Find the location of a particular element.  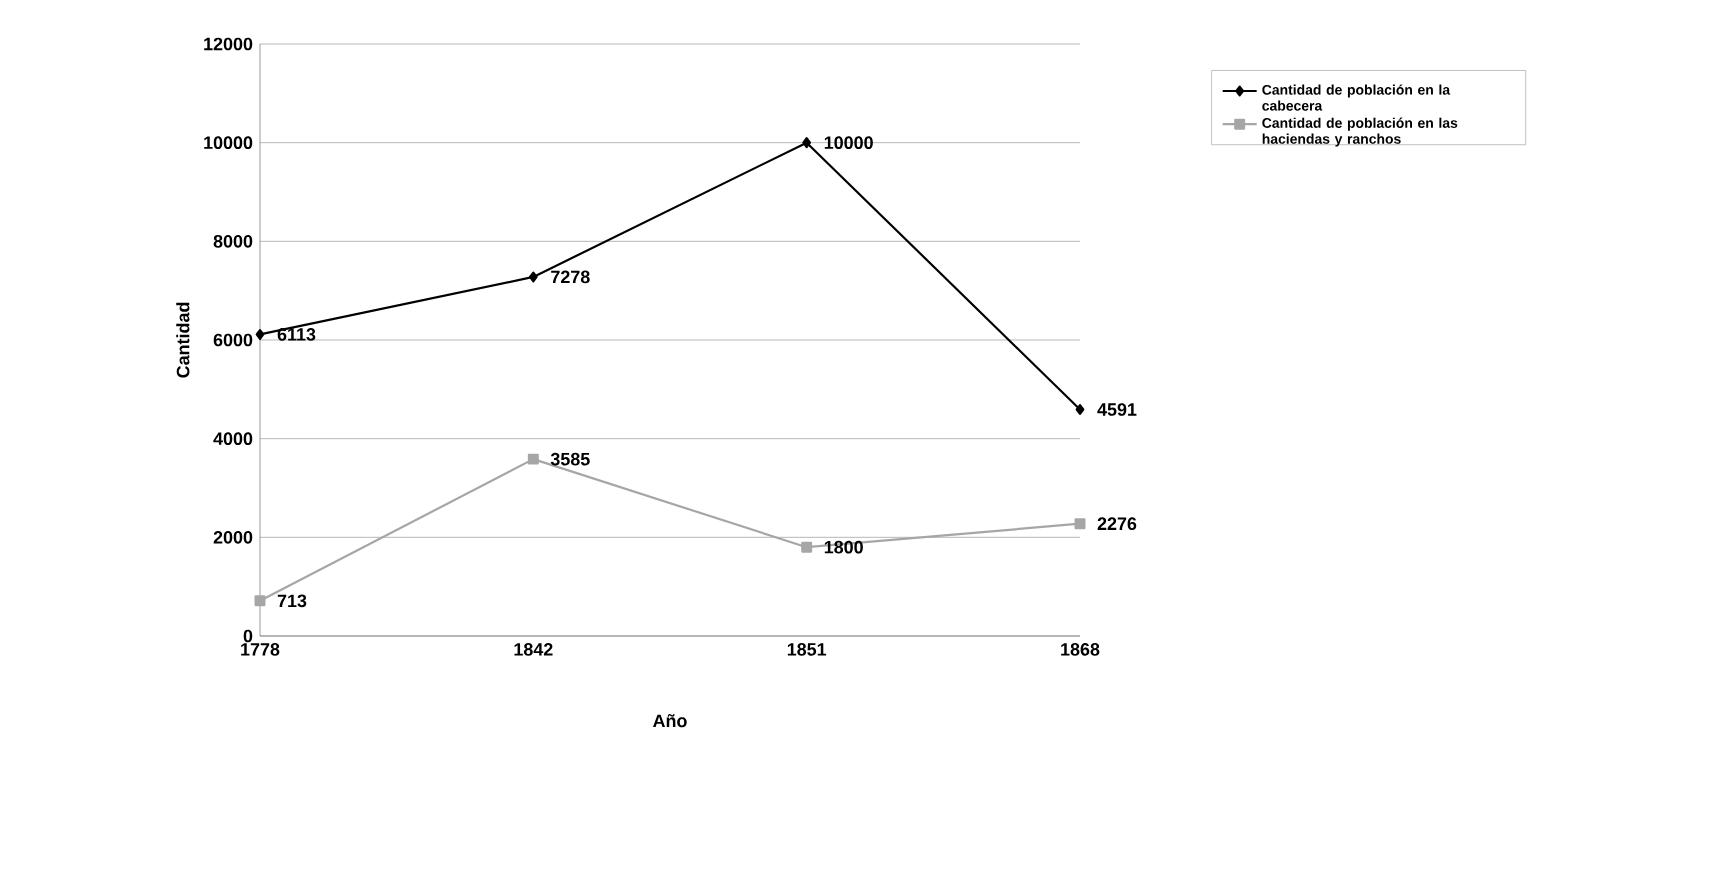

x-tick-label: 1851 is located at coordinates (807, 649).